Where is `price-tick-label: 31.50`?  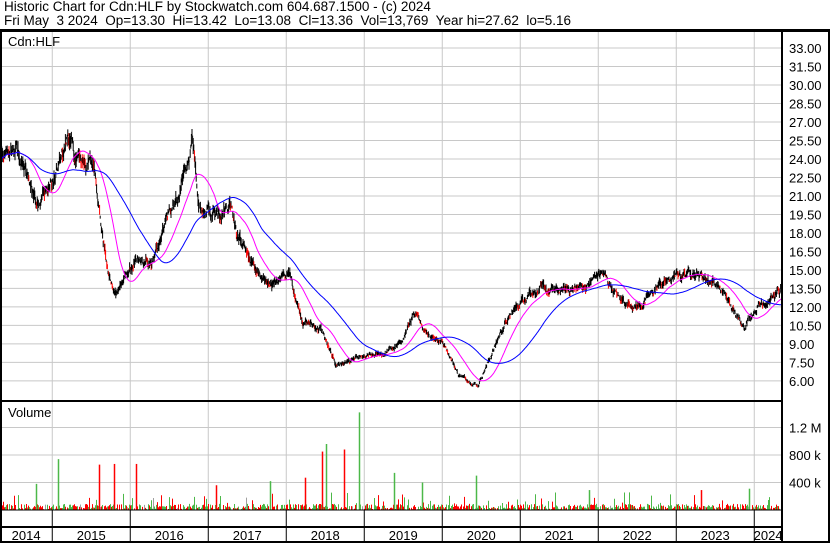 price-tick-label: 31.50 is located at coordinates (805, 66).